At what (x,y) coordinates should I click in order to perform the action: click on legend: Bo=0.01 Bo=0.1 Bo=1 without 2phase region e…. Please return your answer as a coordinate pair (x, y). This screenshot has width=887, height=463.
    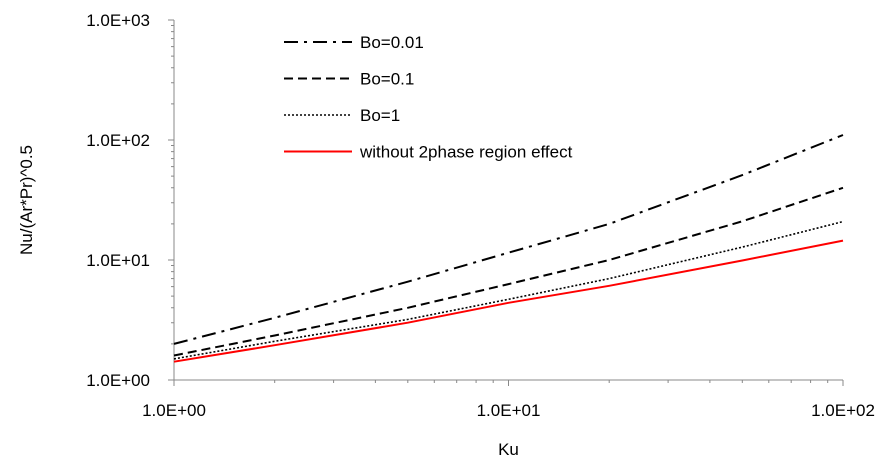
    Looking at the image, I should click on (428, 97).